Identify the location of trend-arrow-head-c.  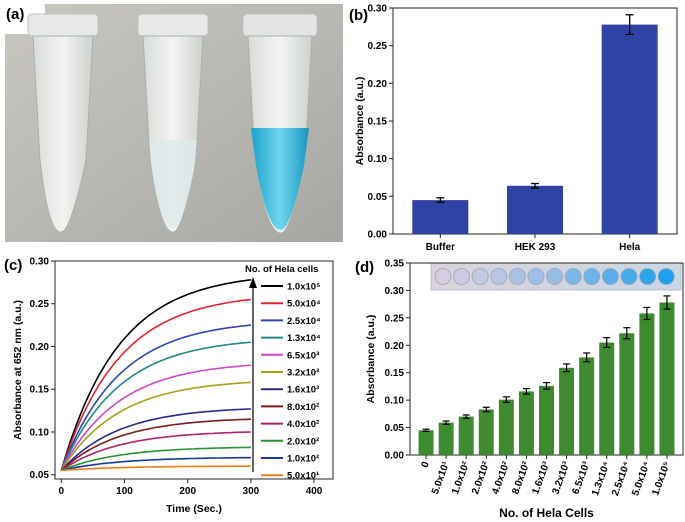
(253, 282).